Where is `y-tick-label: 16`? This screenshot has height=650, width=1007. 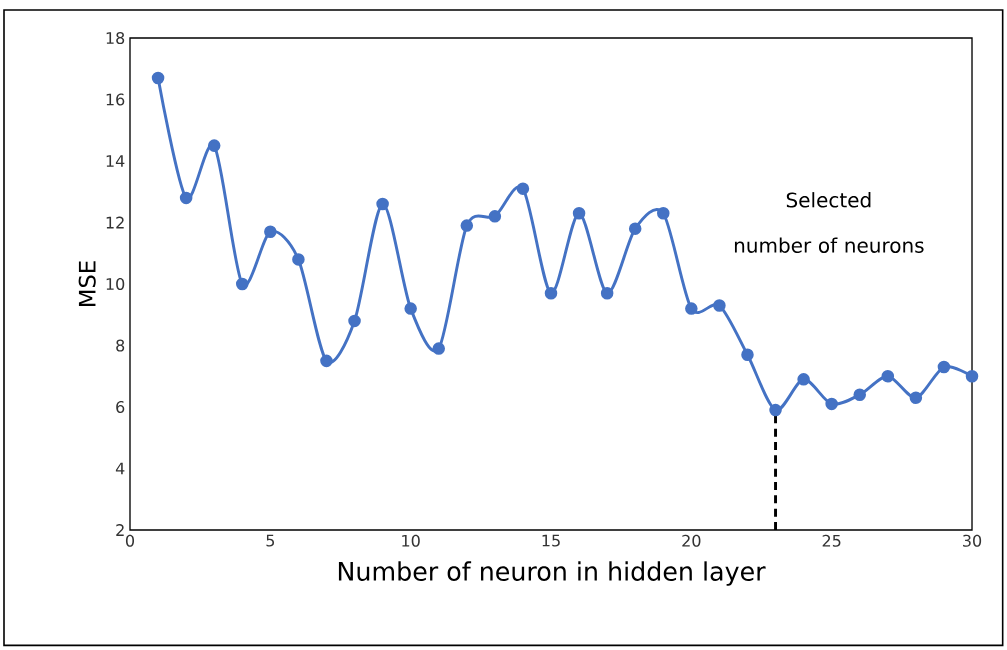
y-tick-label: 16 is located at coordinates (115, 99).